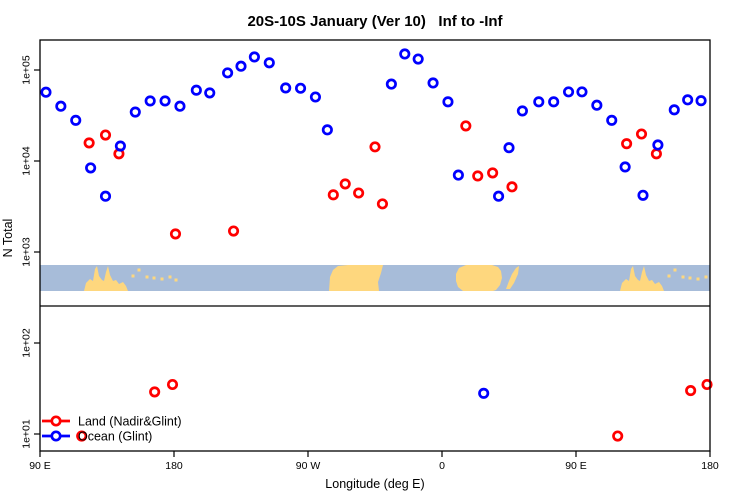  What do you see at coordinates (106, 278) in the screenshot?
I see `map-land-australia-new-guinea` at bounding box center [106, 278].